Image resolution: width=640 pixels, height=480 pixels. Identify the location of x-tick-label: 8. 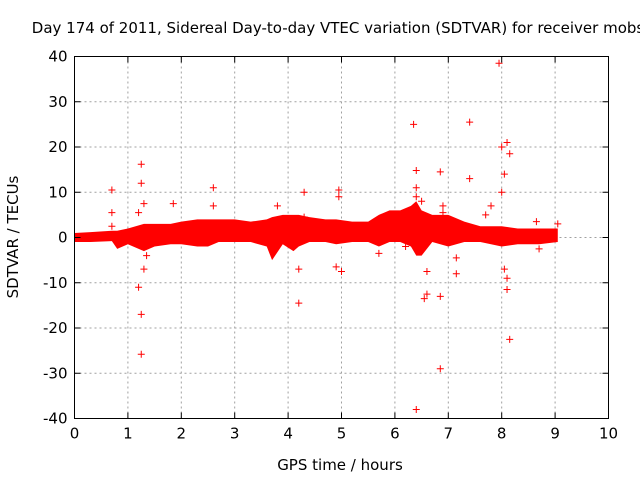
(502, 434).